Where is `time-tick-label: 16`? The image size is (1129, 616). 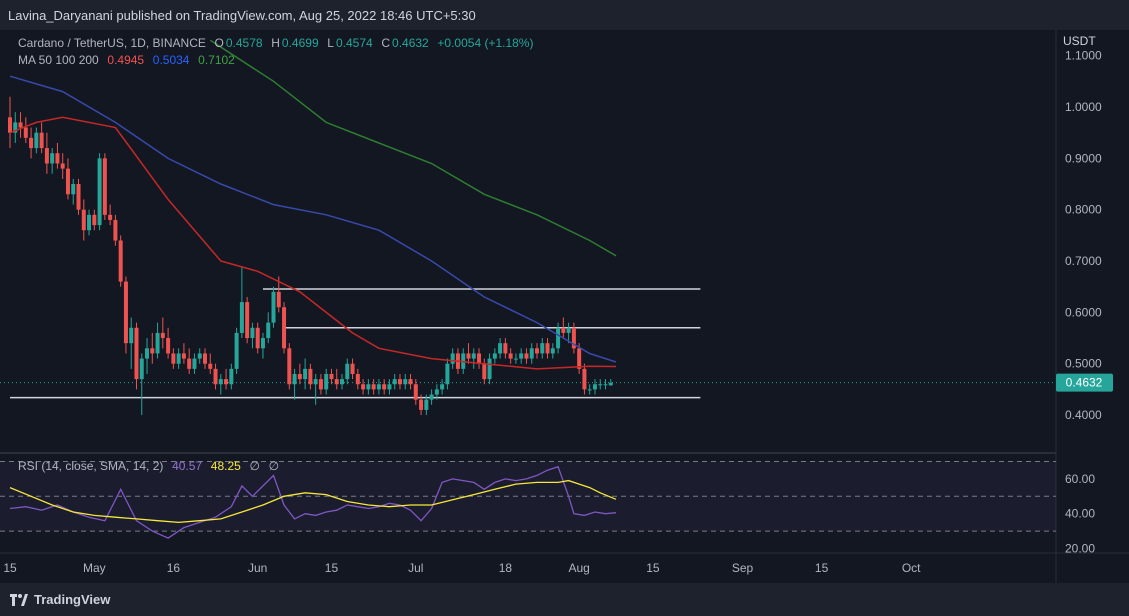
time-tick-label: 16 is located at coordinates (174, 568).